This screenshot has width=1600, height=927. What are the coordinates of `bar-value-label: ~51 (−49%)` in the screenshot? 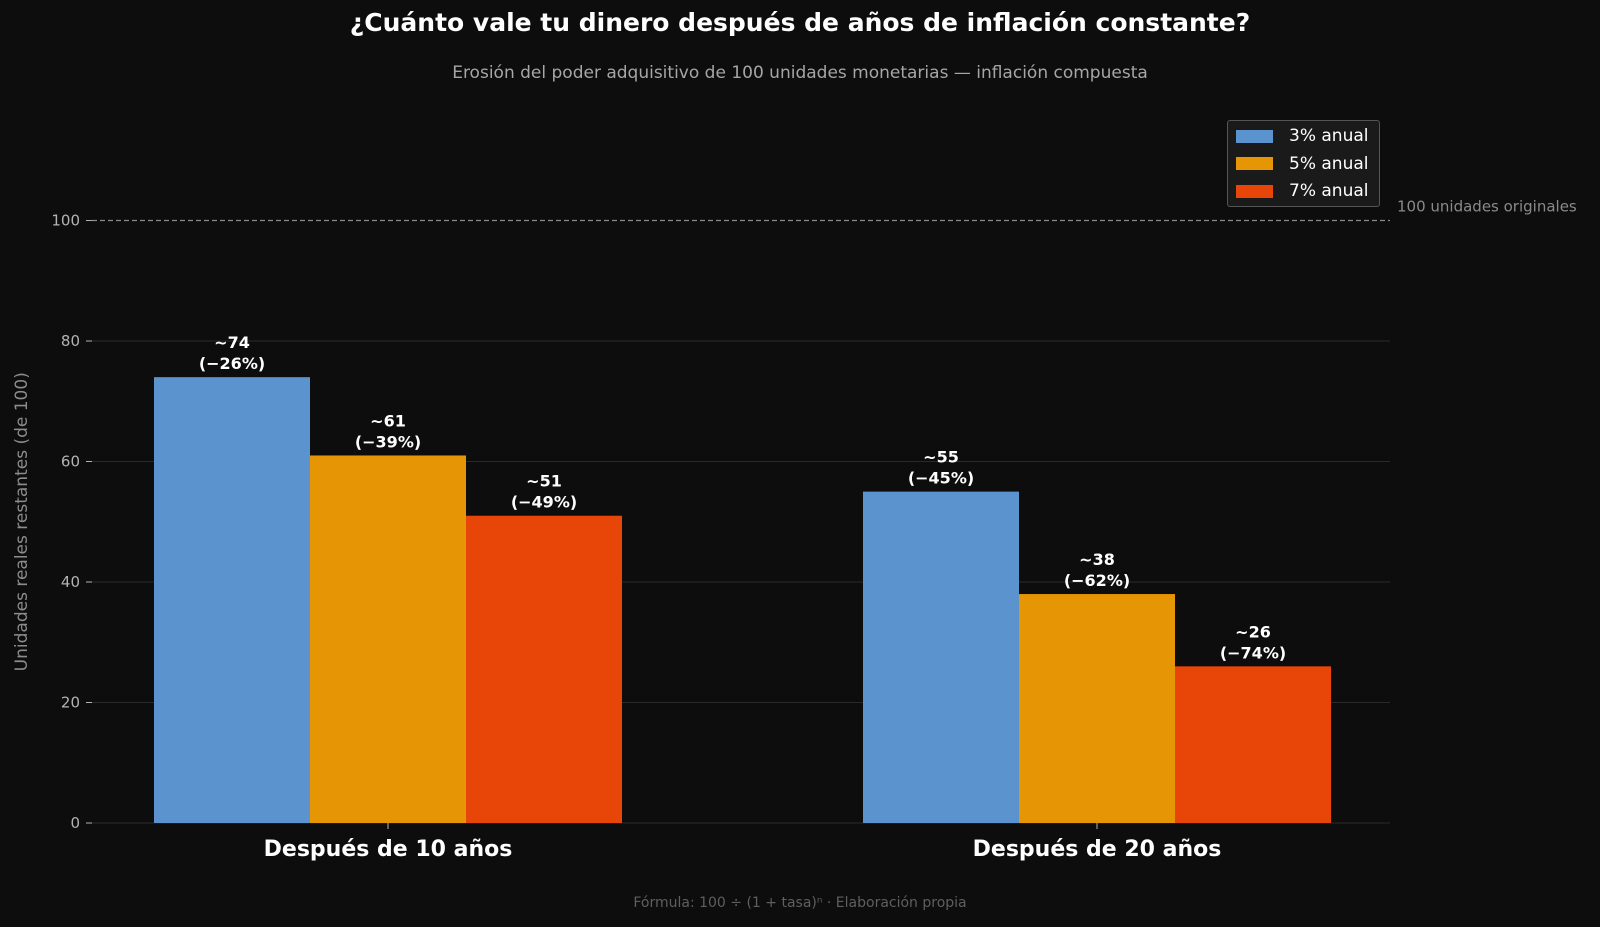 It's located at (544, 492).